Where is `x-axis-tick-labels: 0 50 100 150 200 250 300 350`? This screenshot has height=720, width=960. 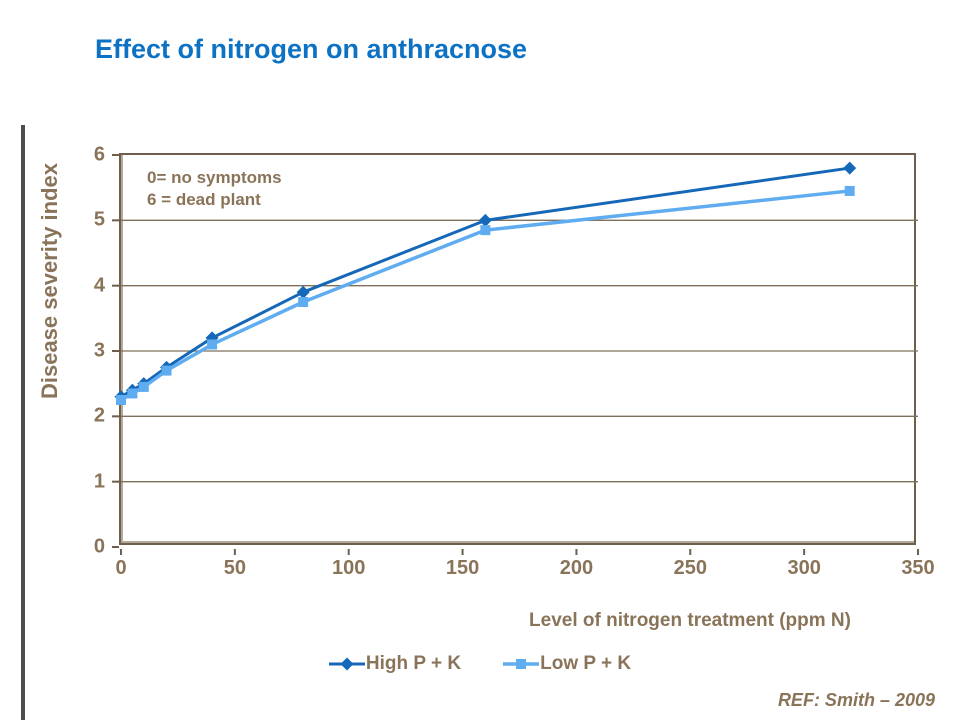
x-axis-tick-labels: 0 50 100 150 200 250 300 350 is located at coordinates (524, 570).